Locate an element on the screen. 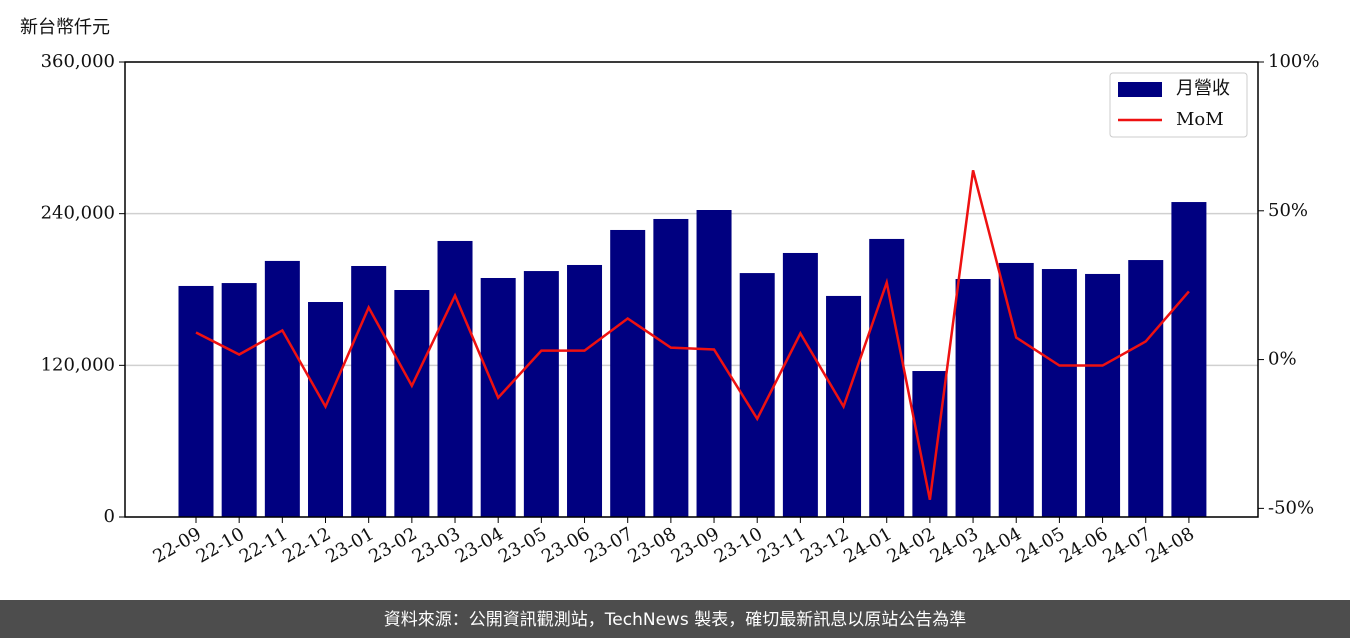 The width and height of the screenshot is (1350, 638). x-tick-label: 23-04 is located at coordinates (479, 545).